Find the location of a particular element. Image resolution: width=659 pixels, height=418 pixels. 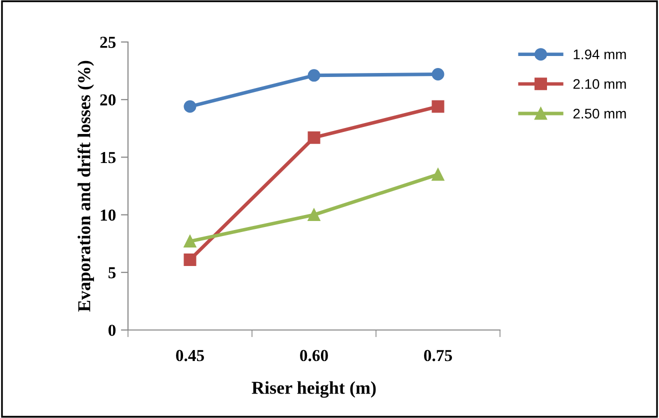

x-tick-label: 0.45 is located at coordinates (190, 356).